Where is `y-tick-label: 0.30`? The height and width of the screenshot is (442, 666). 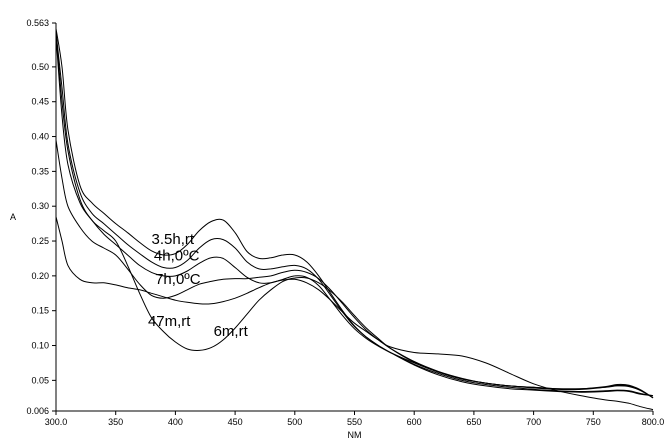 y-tick-label: 0.30 is located at coordinates (40, 206).